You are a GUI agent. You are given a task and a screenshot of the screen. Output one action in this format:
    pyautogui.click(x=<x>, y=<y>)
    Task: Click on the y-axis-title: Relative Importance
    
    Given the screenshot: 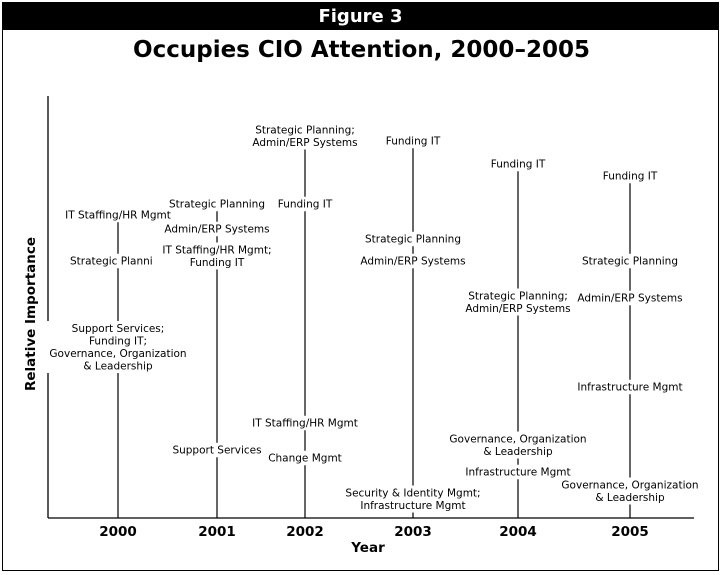 What is the action you would take?
    pyautogui.click(x=31, y=314)
    